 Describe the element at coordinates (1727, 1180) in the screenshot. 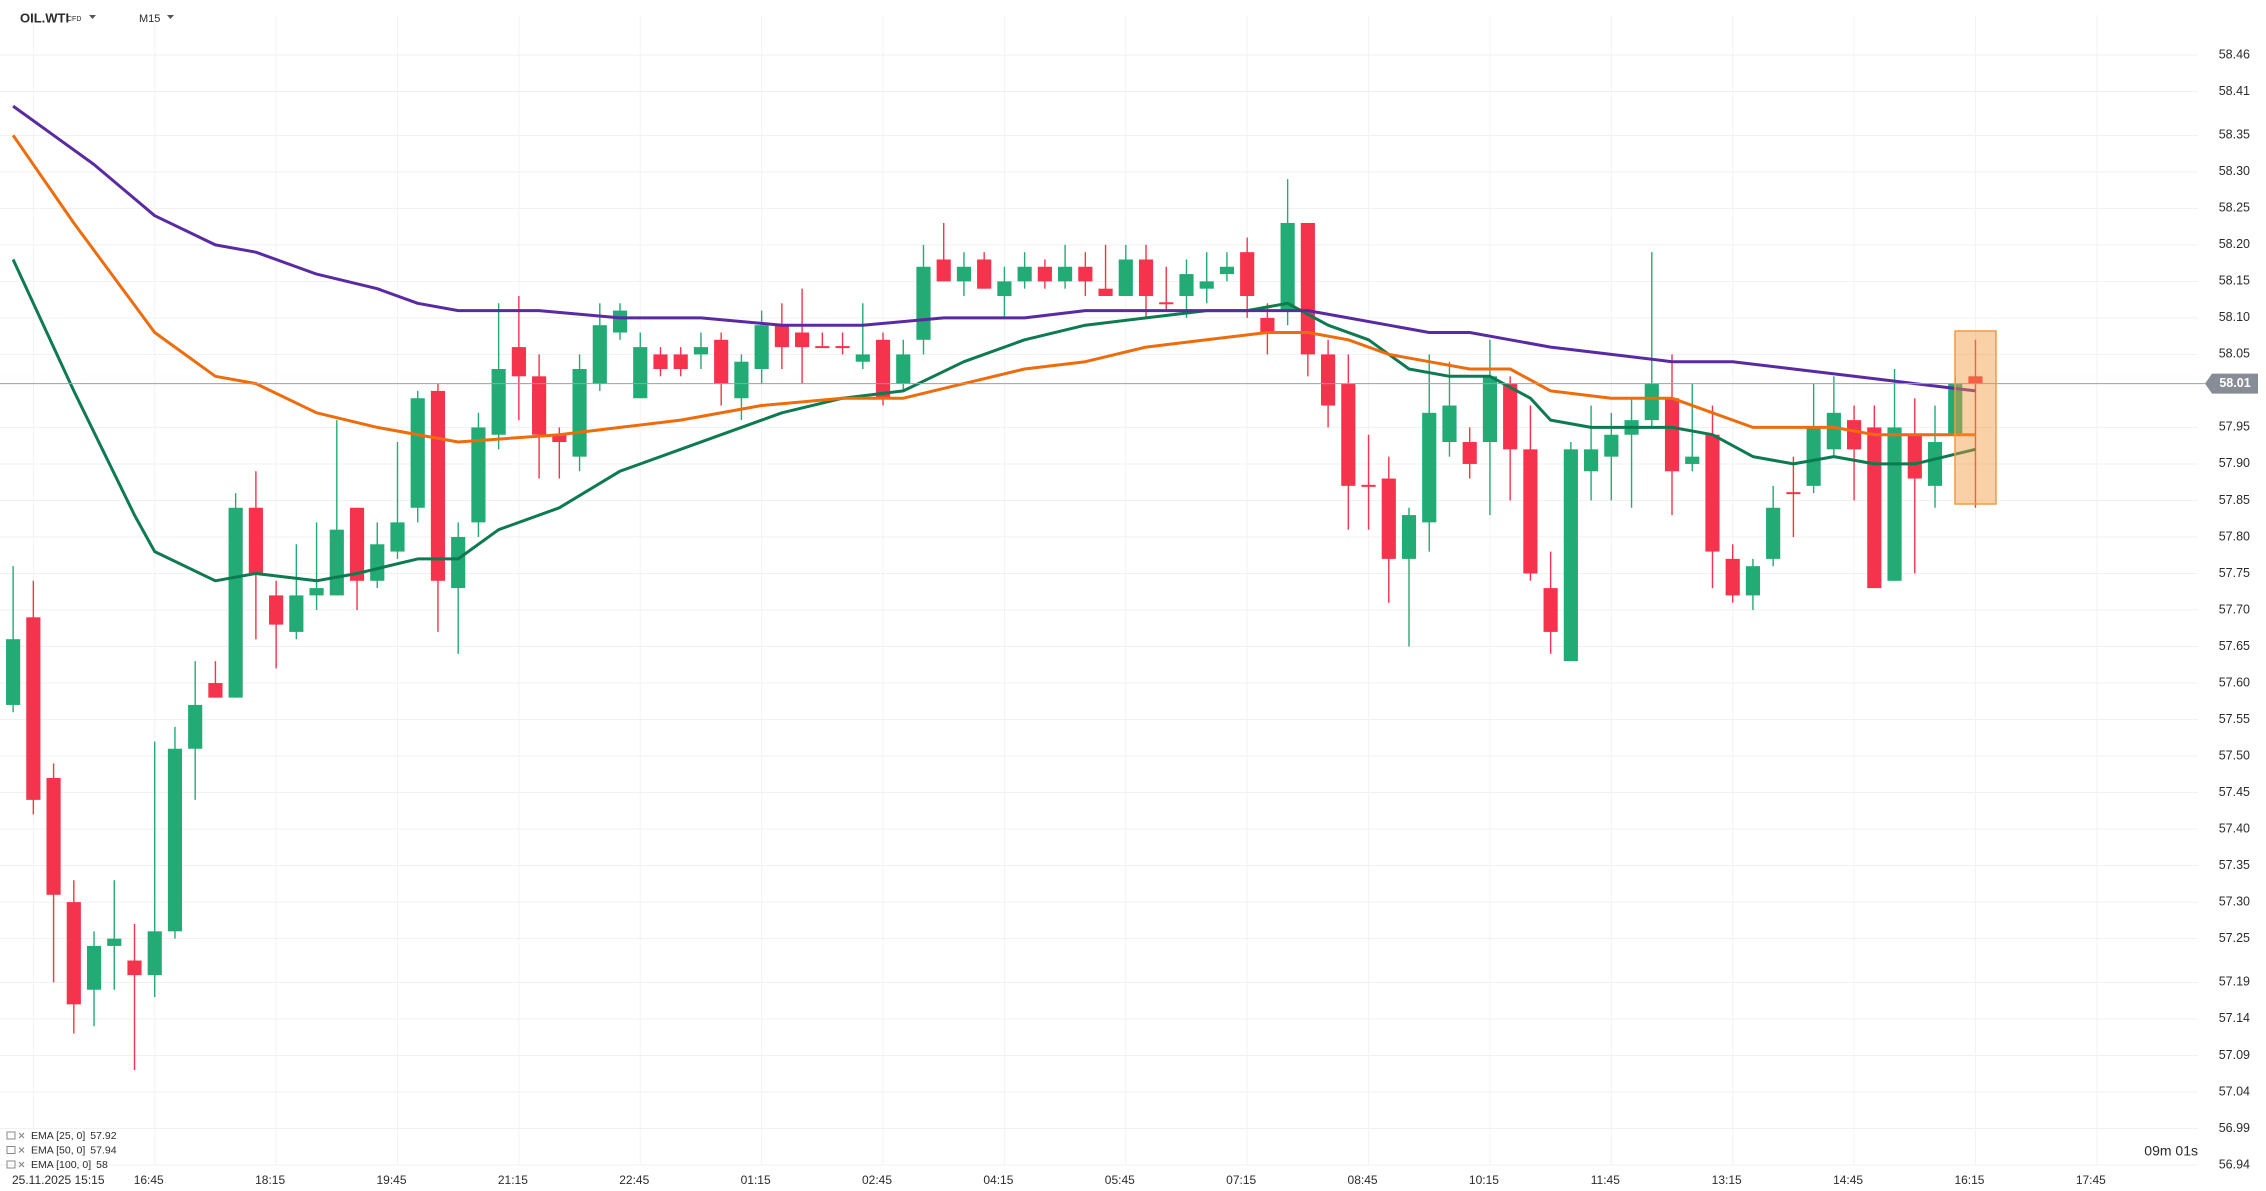

I see `x-tick-label: 13:15` at that location.